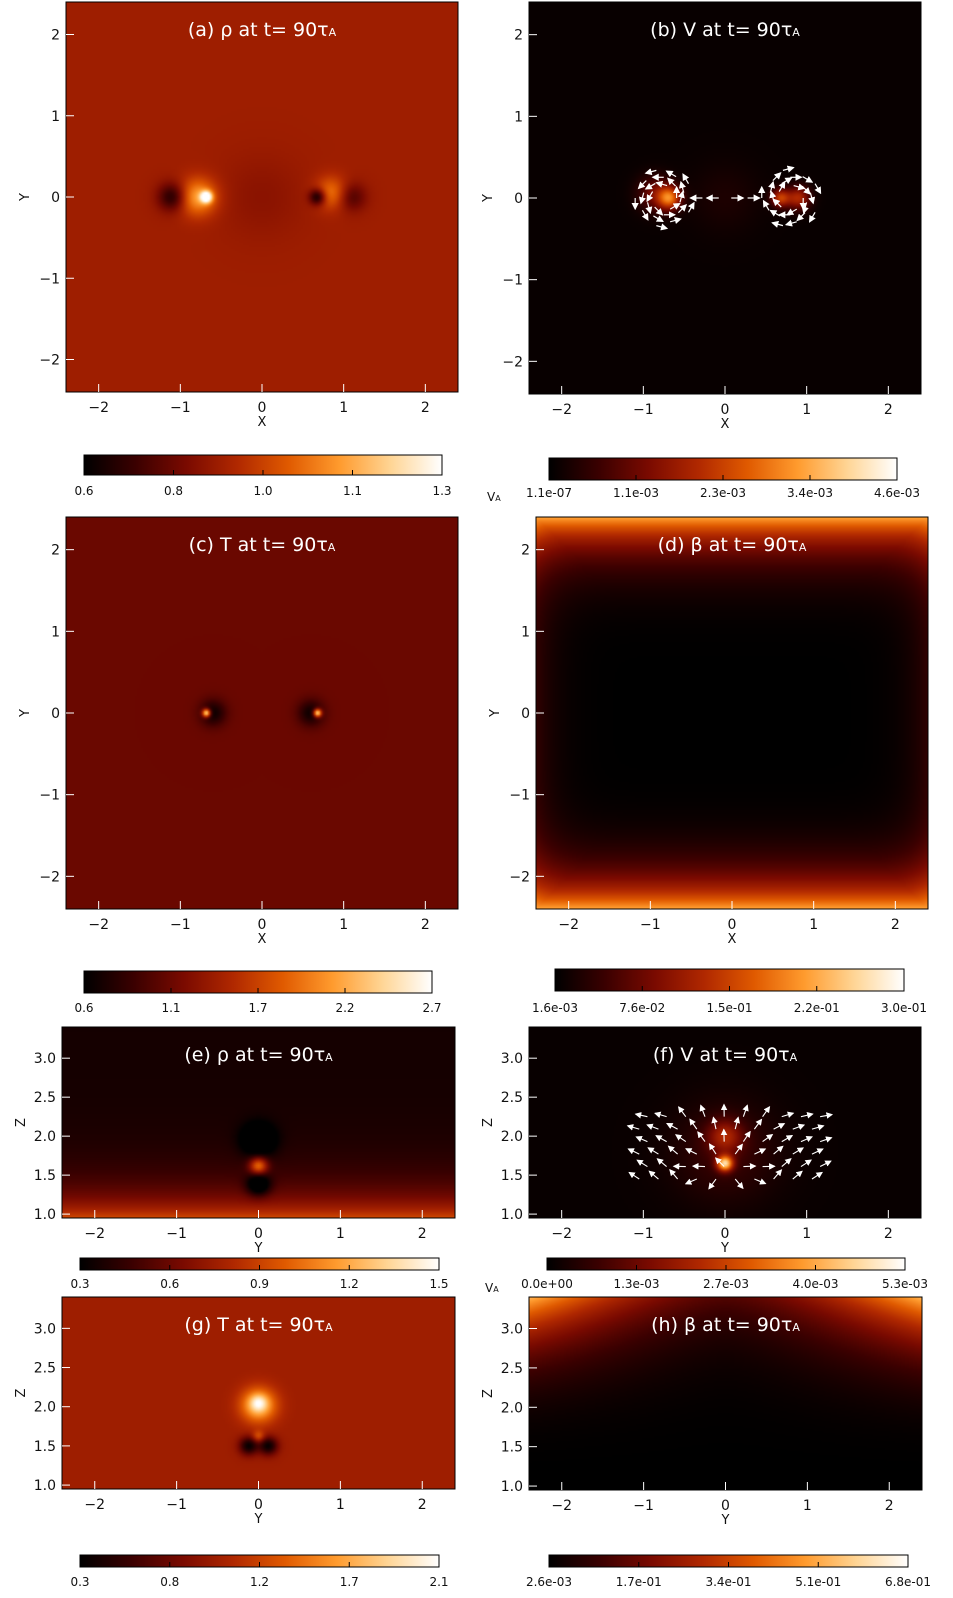 This screenshot has height=1598, width=953. What do you see at coordinates (488, 198) in the screenshot?
I see `y-axis-label: Y` at bounding box center [488, 198].